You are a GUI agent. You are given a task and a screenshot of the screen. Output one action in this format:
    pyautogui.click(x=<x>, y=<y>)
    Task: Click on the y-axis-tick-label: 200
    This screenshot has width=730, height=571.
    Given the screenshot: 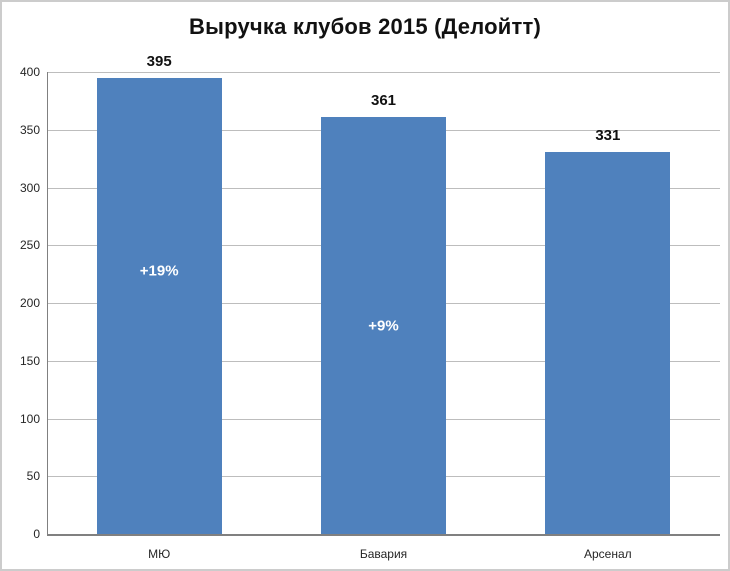 What is the action you would take?
    pyautogui.click(x=29, y=303)
    